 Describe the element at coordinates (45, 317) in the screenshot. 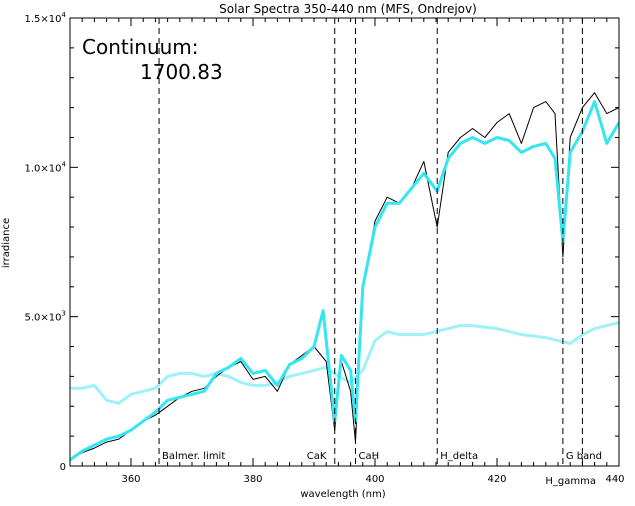

I see `y-tick-label-1: 5.0×10³` at that location.